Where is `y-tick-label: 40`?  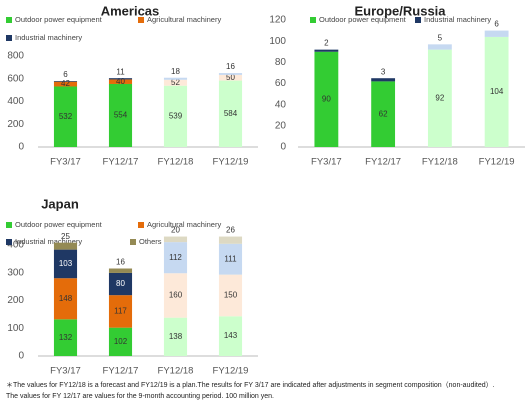 y-tick-label: 40 is located at coordinates (281, 104).